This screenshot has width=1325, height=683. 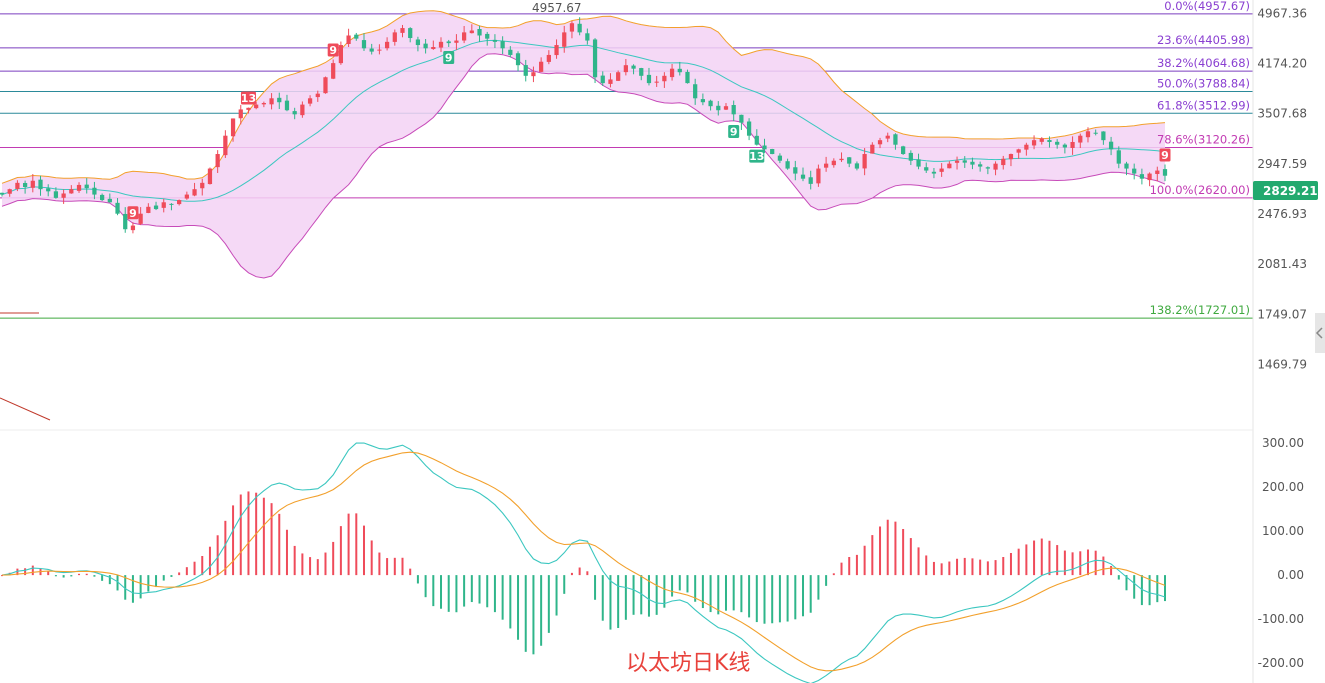 What do you see at coordinates (688, 663) in the screenshot?
I see `chart-watermark: 以太坊日K线` at bounding box center [688, 663].